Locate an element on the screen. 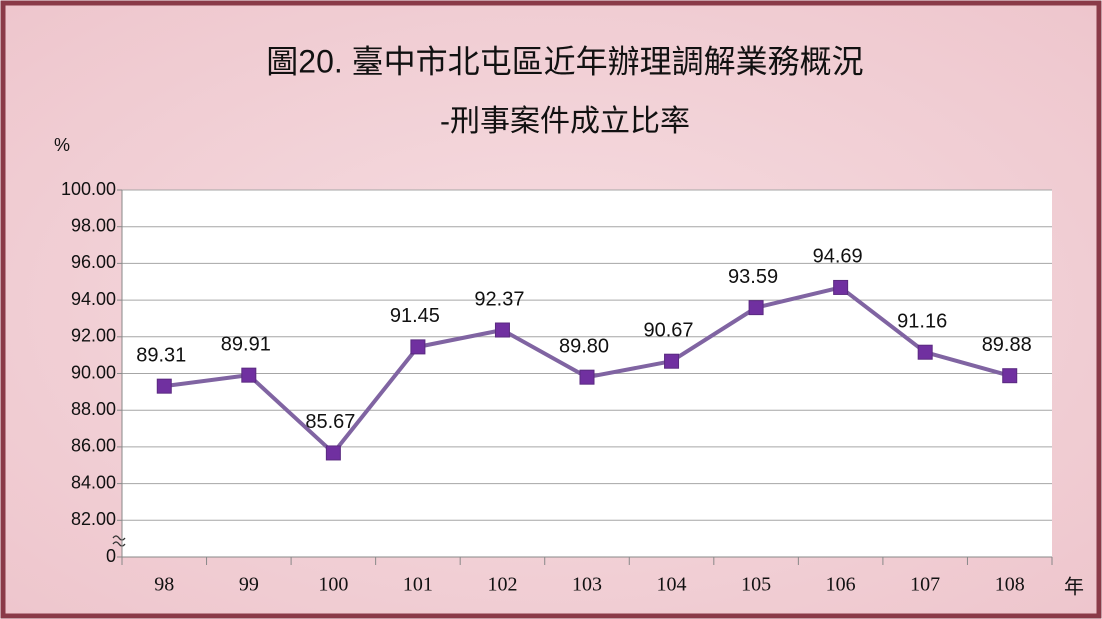 This screenshot has height=619, width=1102. y-tick-label: 84.00 is located at coordinates (93, 482).